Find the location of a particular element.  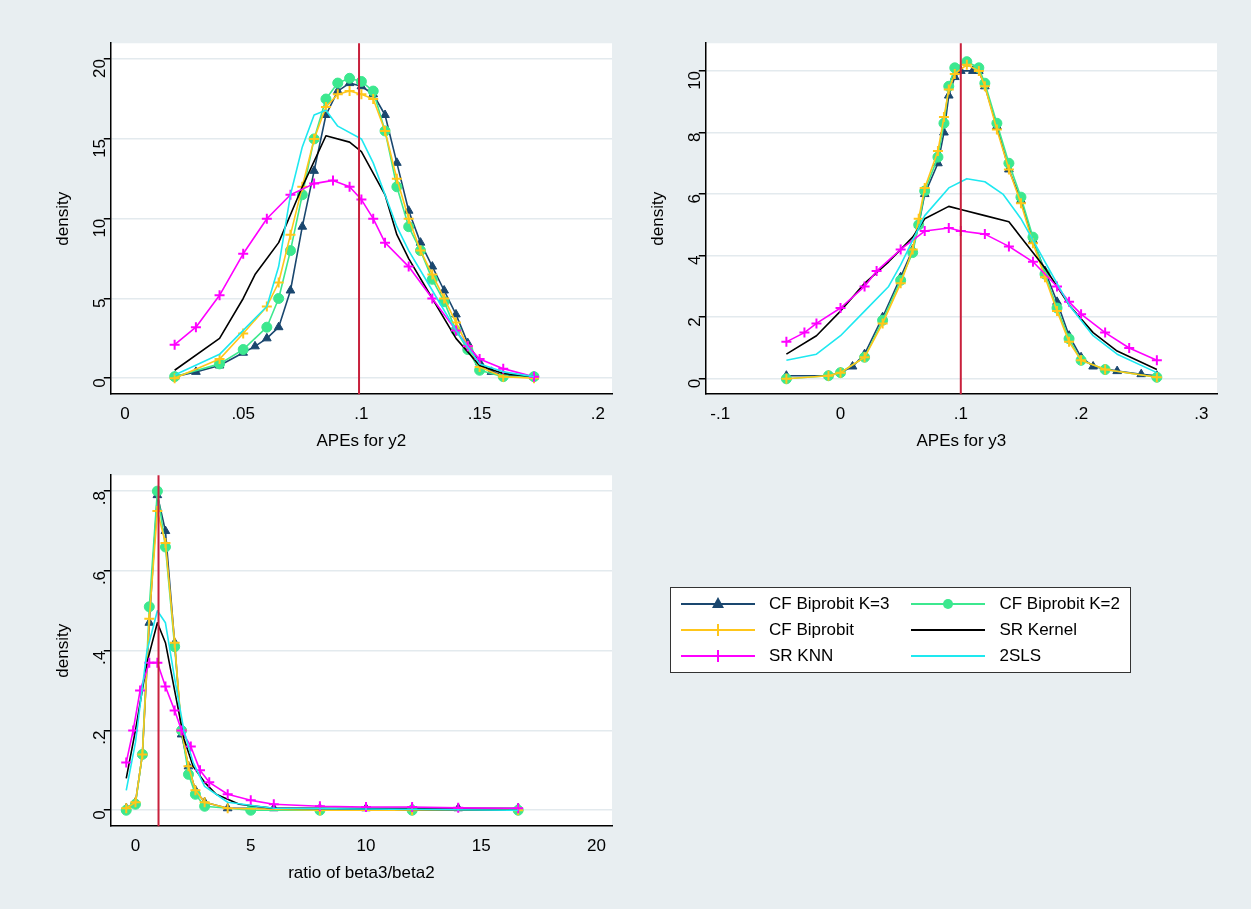

x-tick-label: 20 is located at coordinates (597, 846).